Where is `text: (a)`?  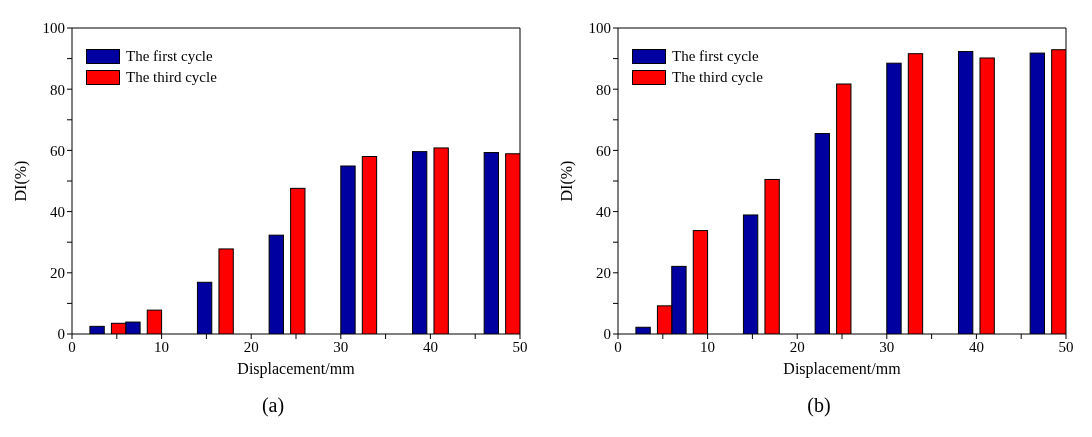 text: (a) is located at coordinates (273, 405).